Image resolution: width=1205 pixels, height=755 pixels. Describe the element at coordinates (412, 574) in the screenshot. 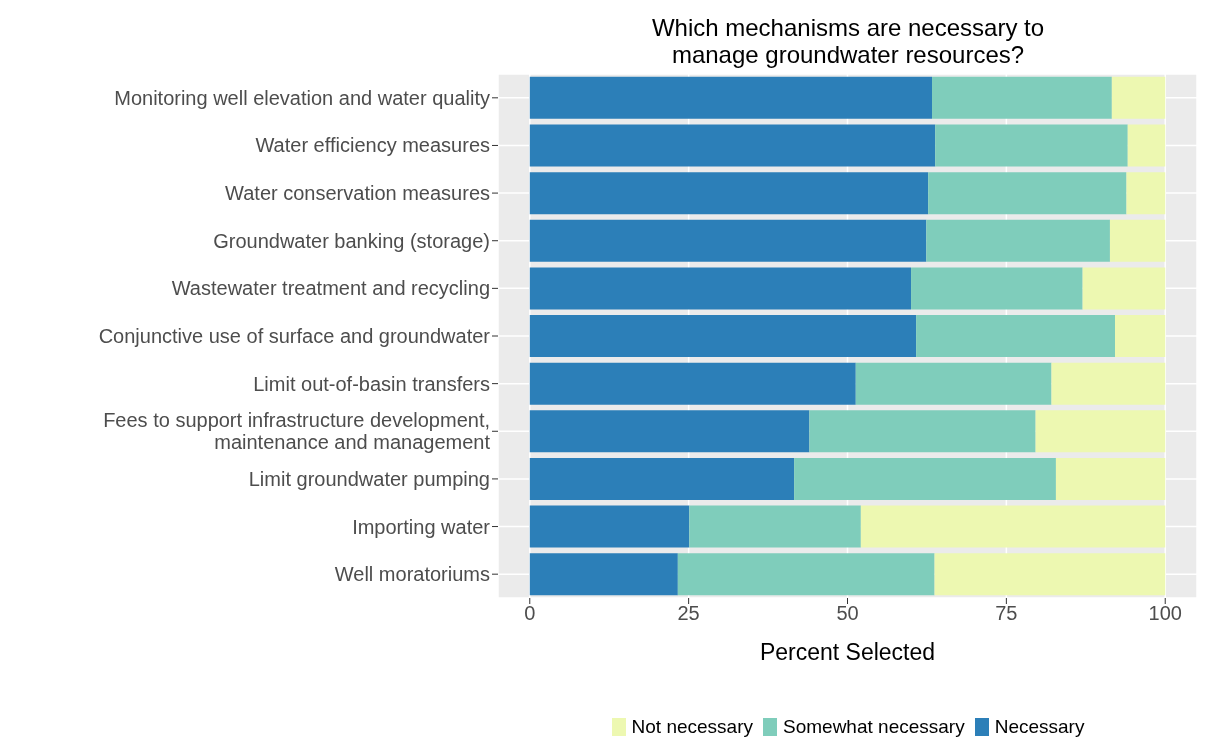

I see `y-tick-label: Well moratoriums` at that location.